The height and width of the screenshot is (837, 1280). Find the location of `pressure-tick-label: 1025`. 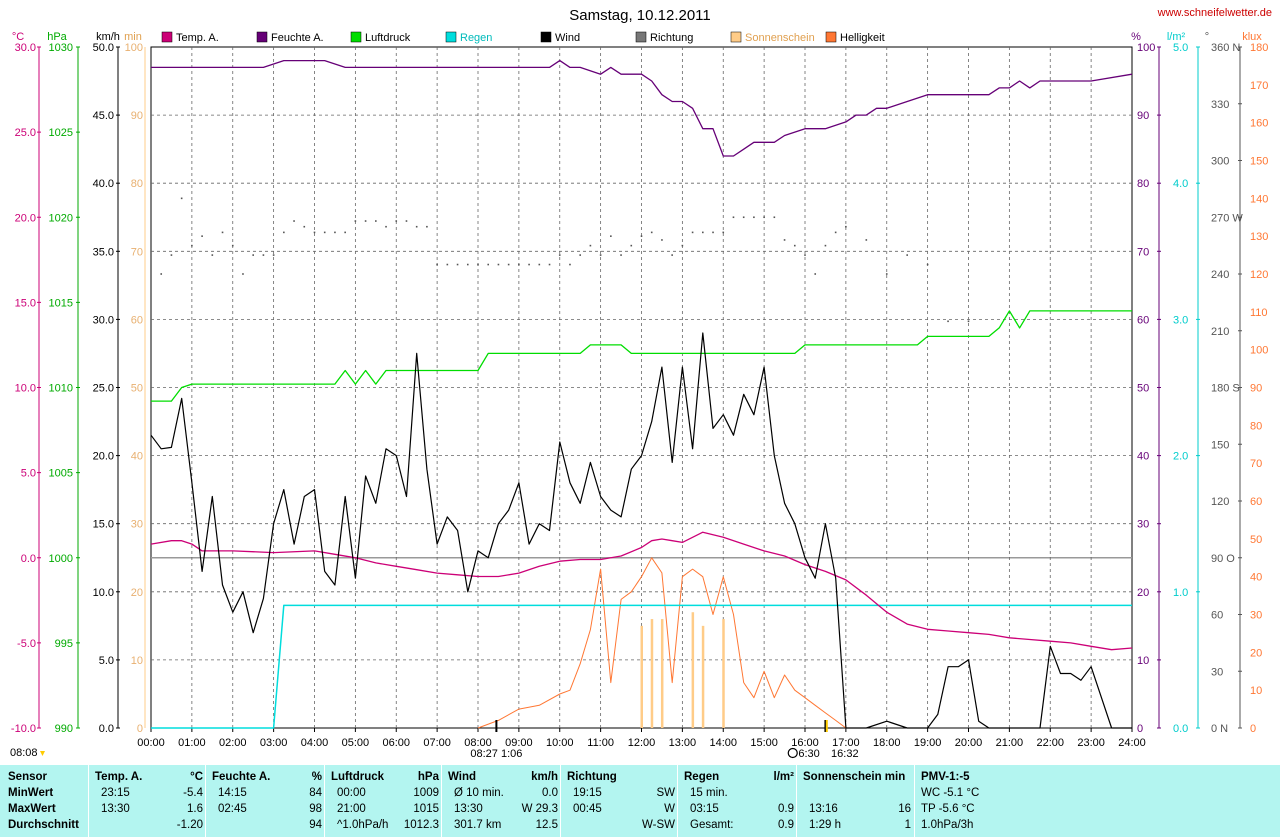

pressure-tick-label: 1025 is located at coordinates (61, 133).